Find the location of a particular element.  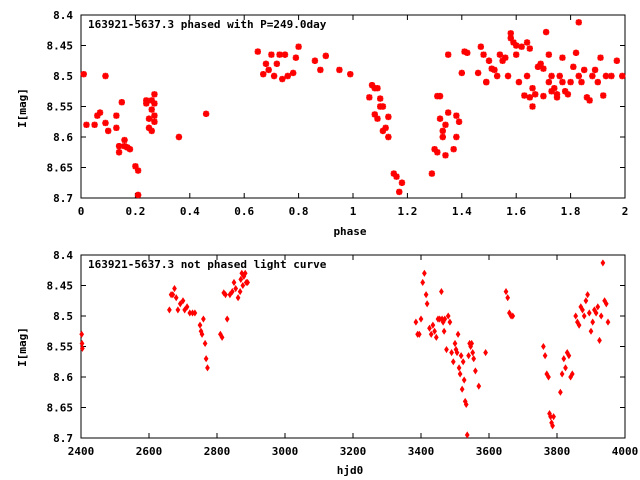

phased-chart-title: 163921-5637.3 phased with P=249.0day is located at coordinates (207, 24).